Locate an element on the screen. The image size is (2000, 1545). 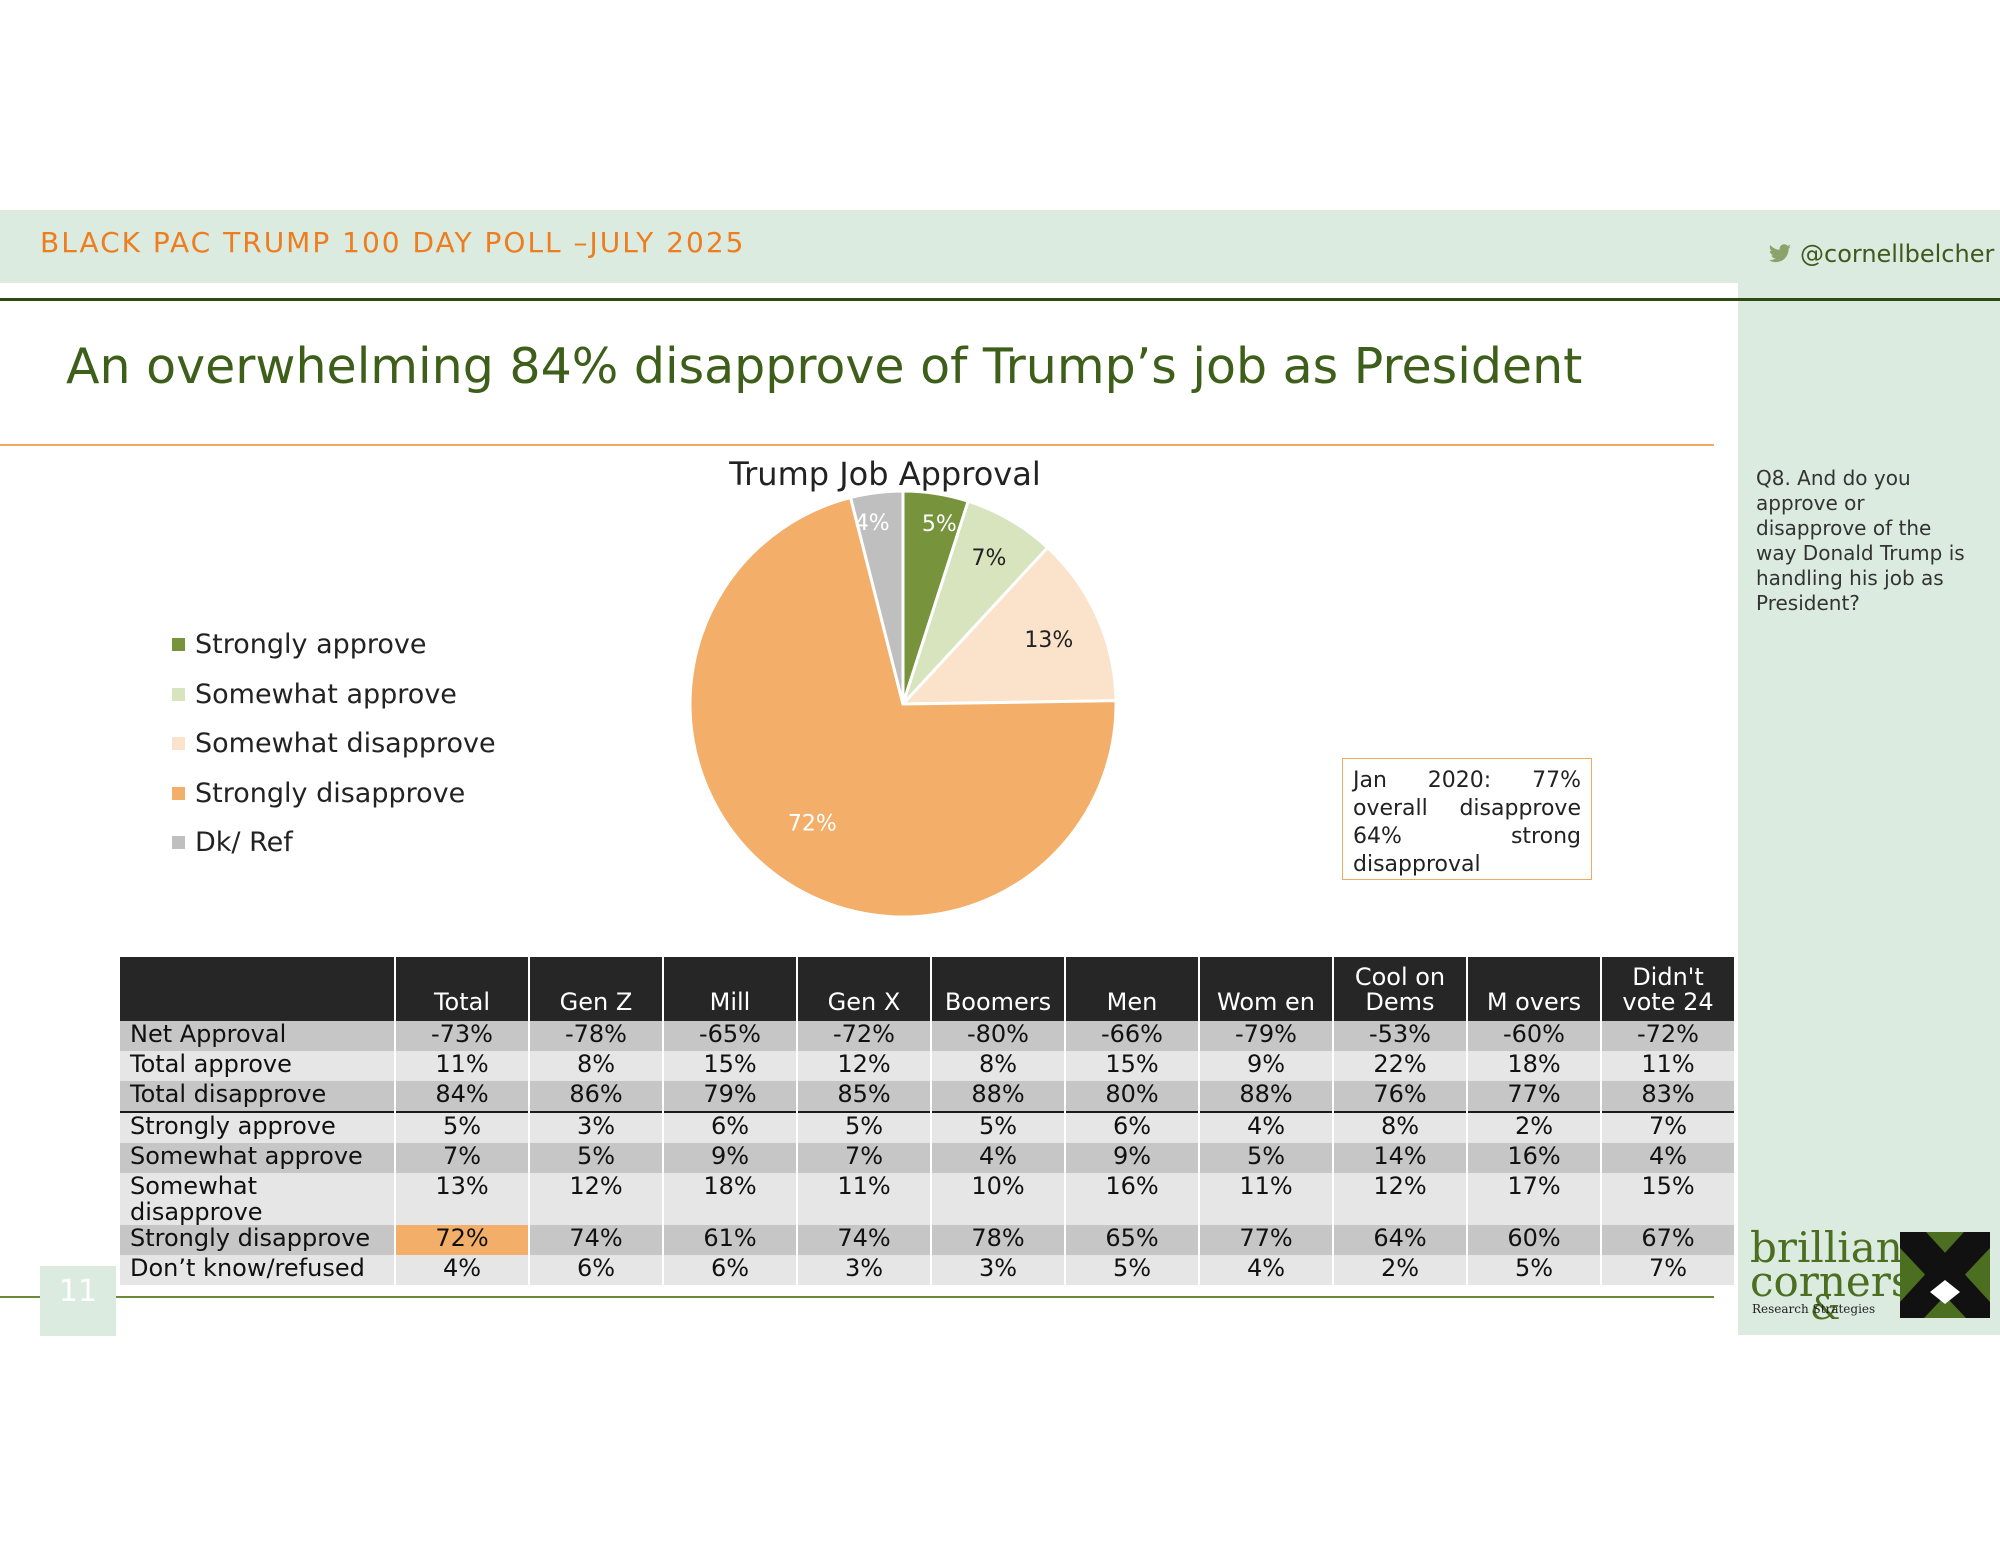
pie-data-label: 13% is located at coordinates (1048, 640).